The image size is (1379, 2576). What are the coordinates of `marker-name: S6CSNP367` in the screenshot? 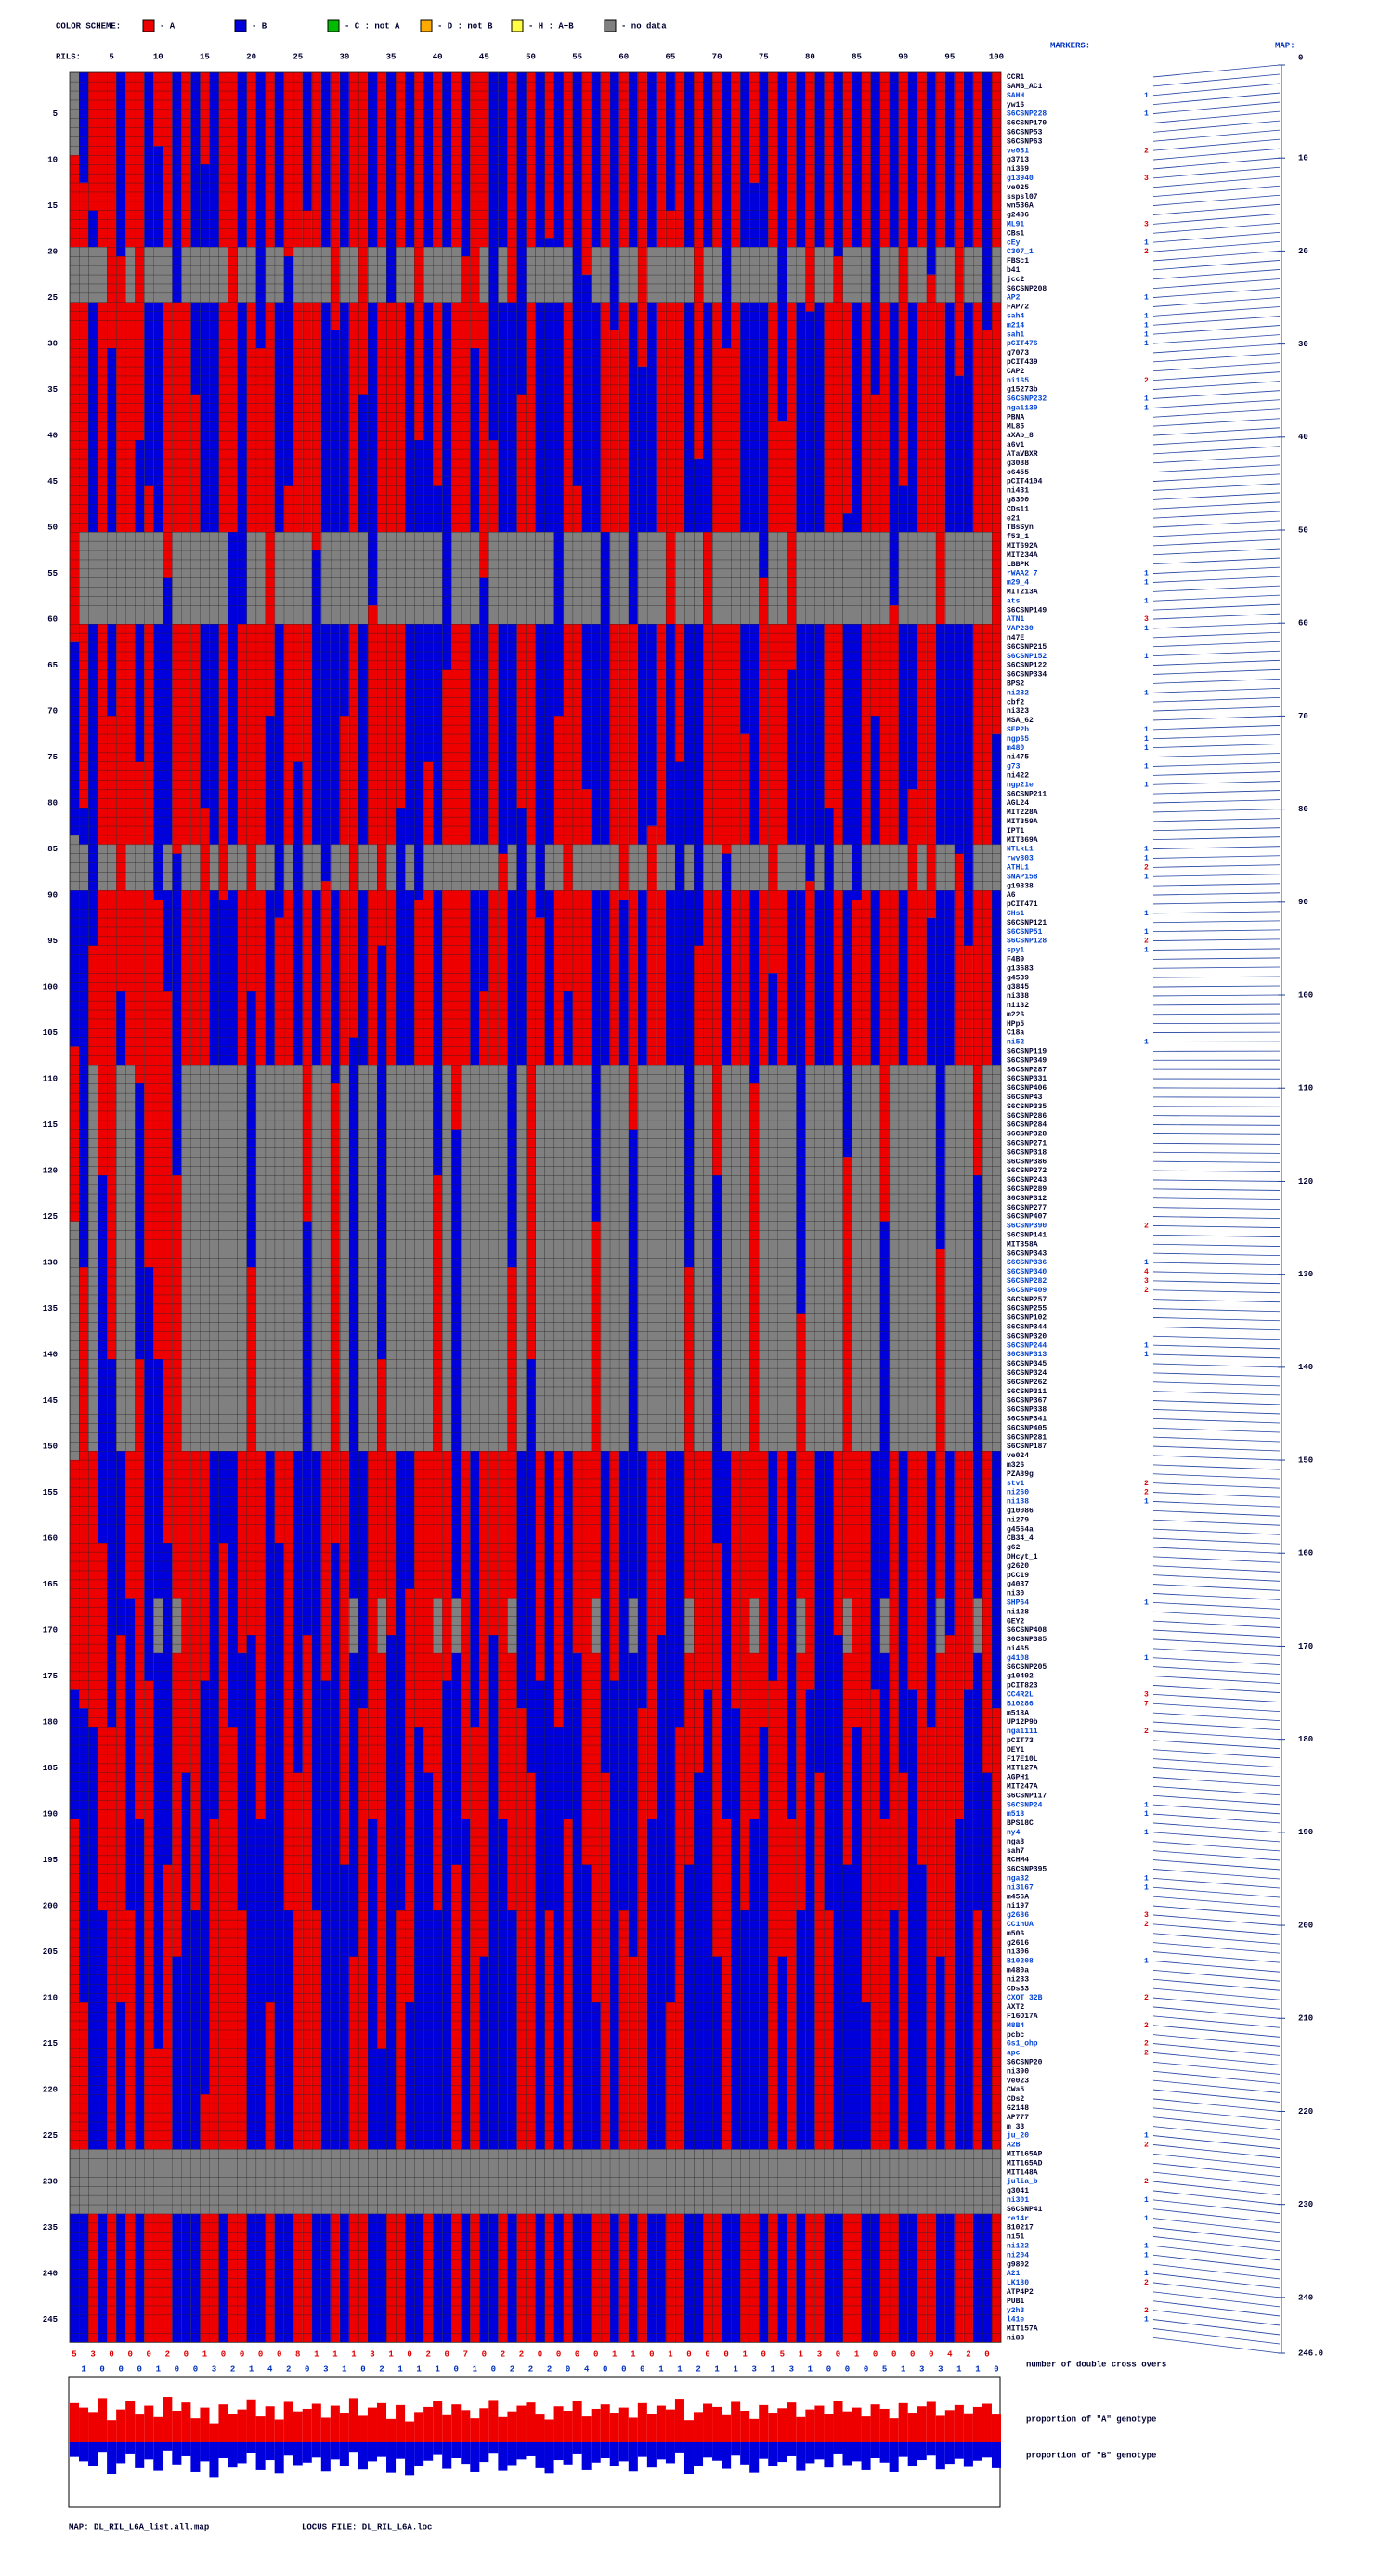 It's located at (1027, 1401).